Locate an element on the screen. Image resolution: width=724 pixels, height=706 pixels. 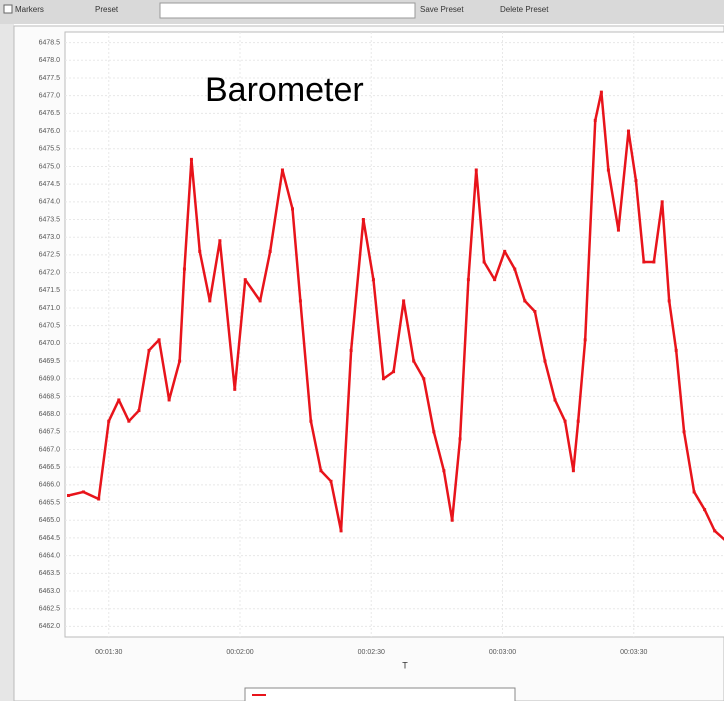
preset-label: Preset is located at coordinates (107, 9).